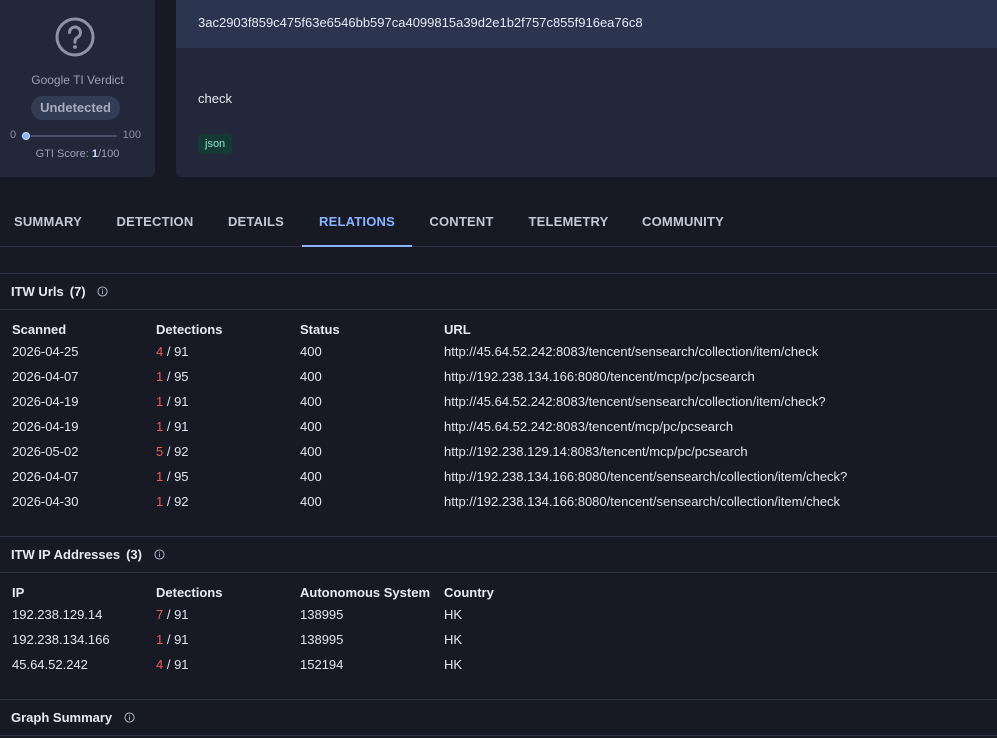  I want to click on file-type-tag: json, so click(215, 144).